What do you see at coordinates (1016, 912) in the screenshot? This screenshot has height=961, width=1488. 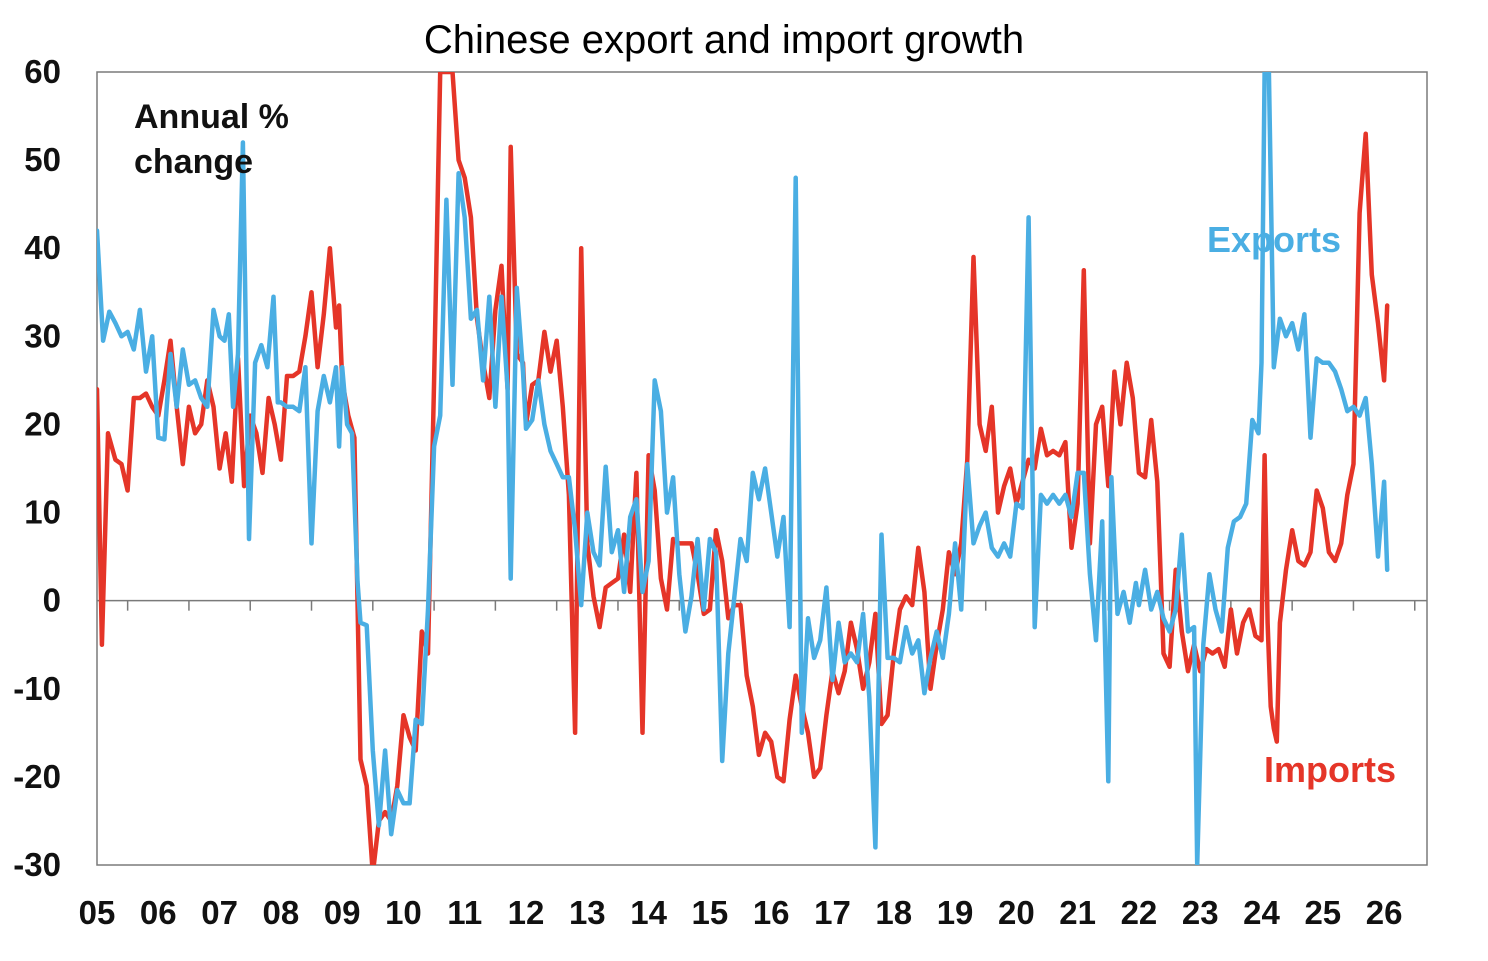 I see `x-tick-label: 20` at bounding box center [1016, 912].